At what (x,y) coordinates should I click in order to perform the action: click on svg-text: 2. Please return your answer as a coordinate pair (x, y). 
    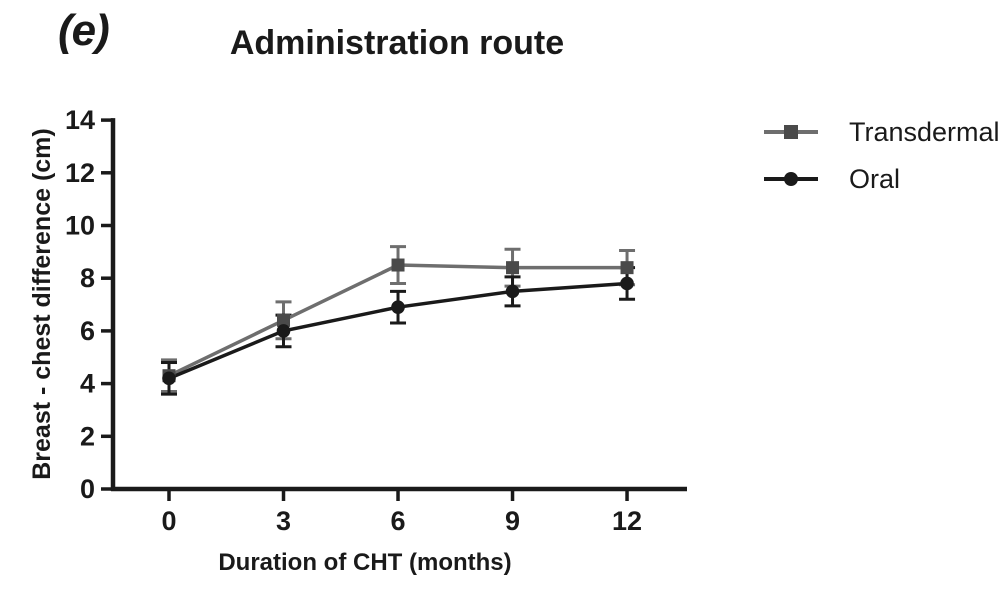
    Looking at the image, I should click on (87, 436).